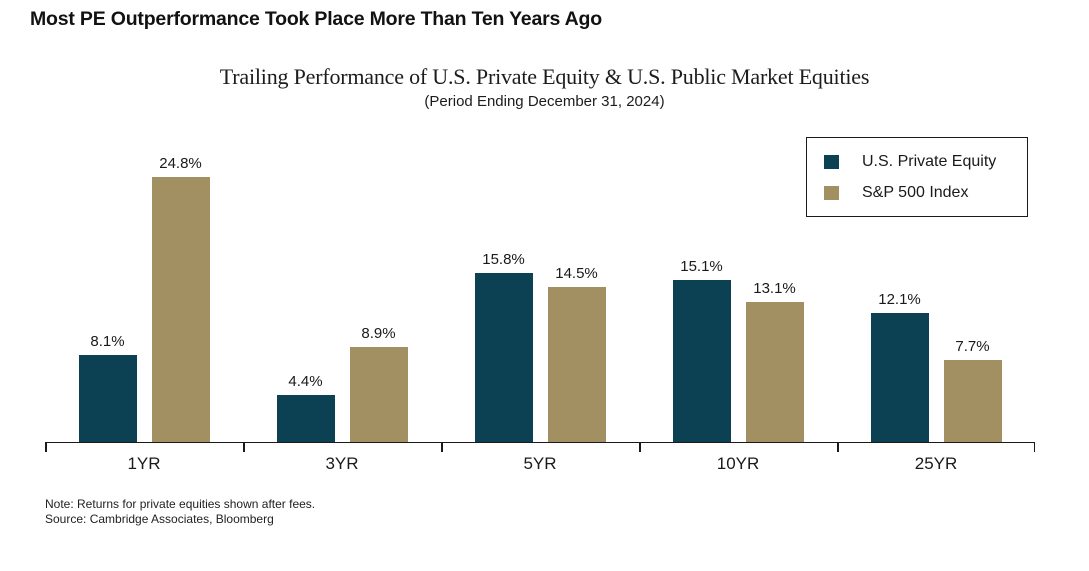  Describe the element at coordinates (305, 381) in the screenshot. I see `bar-value-label: 4.4%` at that location.